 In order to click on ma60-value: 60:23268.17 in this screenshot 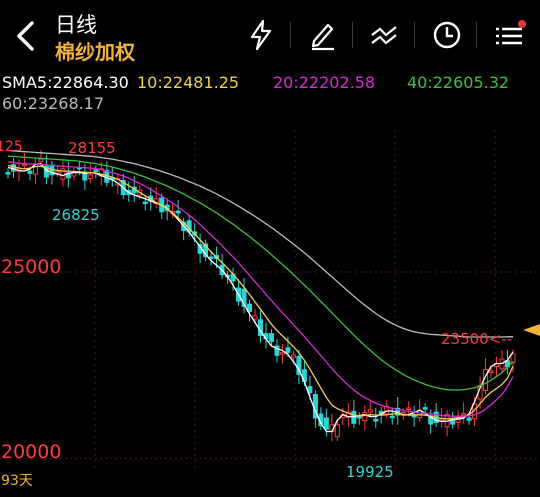, I will do `click(53, 103)`.